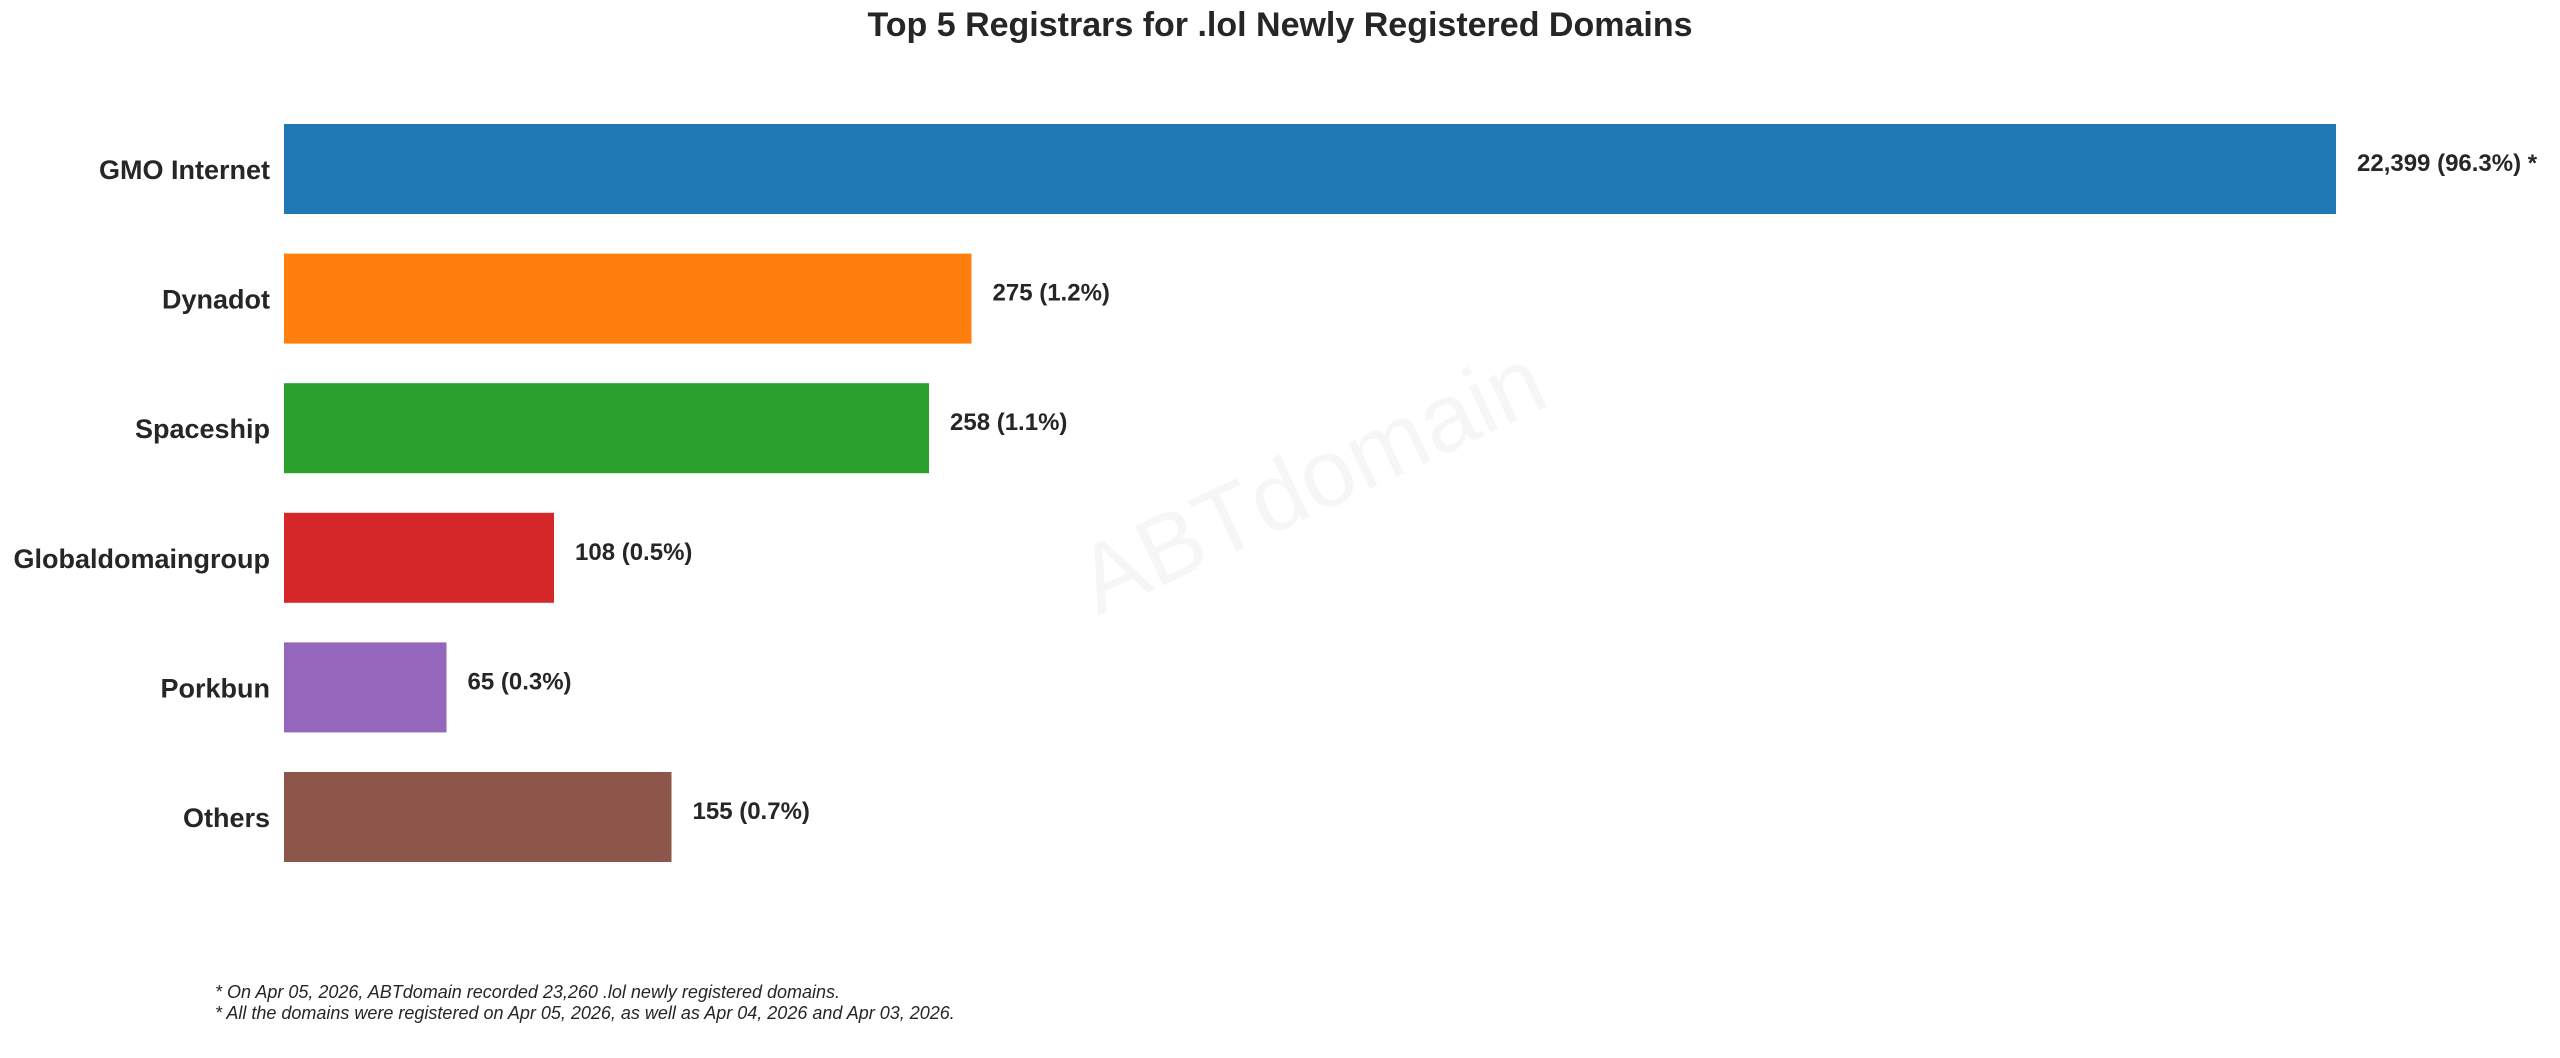 The height and width of the screenshot is (1058, 2560). What do you see at coordinates (142, 559) in the screenshot?
I see `category-label-globaldomaingroup: Globaldomaingroup` at bounding box center [142, 559].